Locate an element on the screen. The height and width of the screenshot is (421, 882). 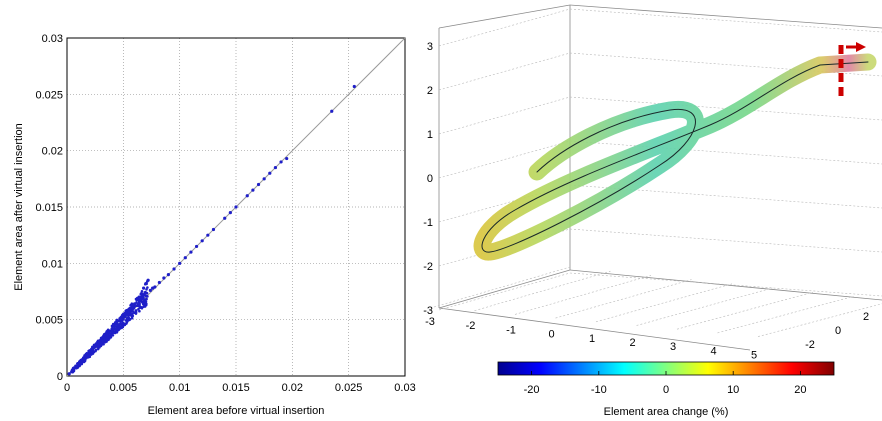
z-tick-label: 2 is located at coordinates (430, 91).